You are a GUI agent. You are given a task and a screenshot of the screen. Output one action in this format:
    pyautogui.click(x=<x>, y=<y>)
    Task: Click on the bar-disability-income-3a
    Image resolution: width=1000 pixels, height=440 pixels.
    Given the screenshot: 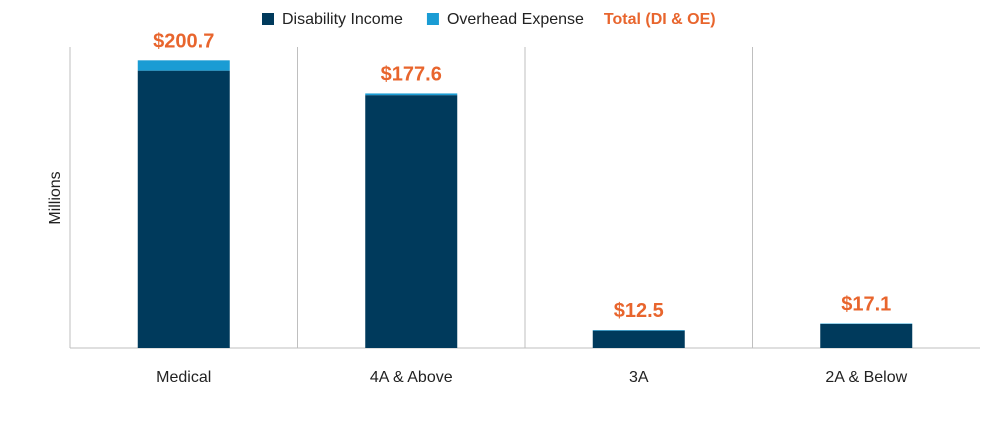 What is the action you would take?
    pyautogui.click(x=638, y=339)
    